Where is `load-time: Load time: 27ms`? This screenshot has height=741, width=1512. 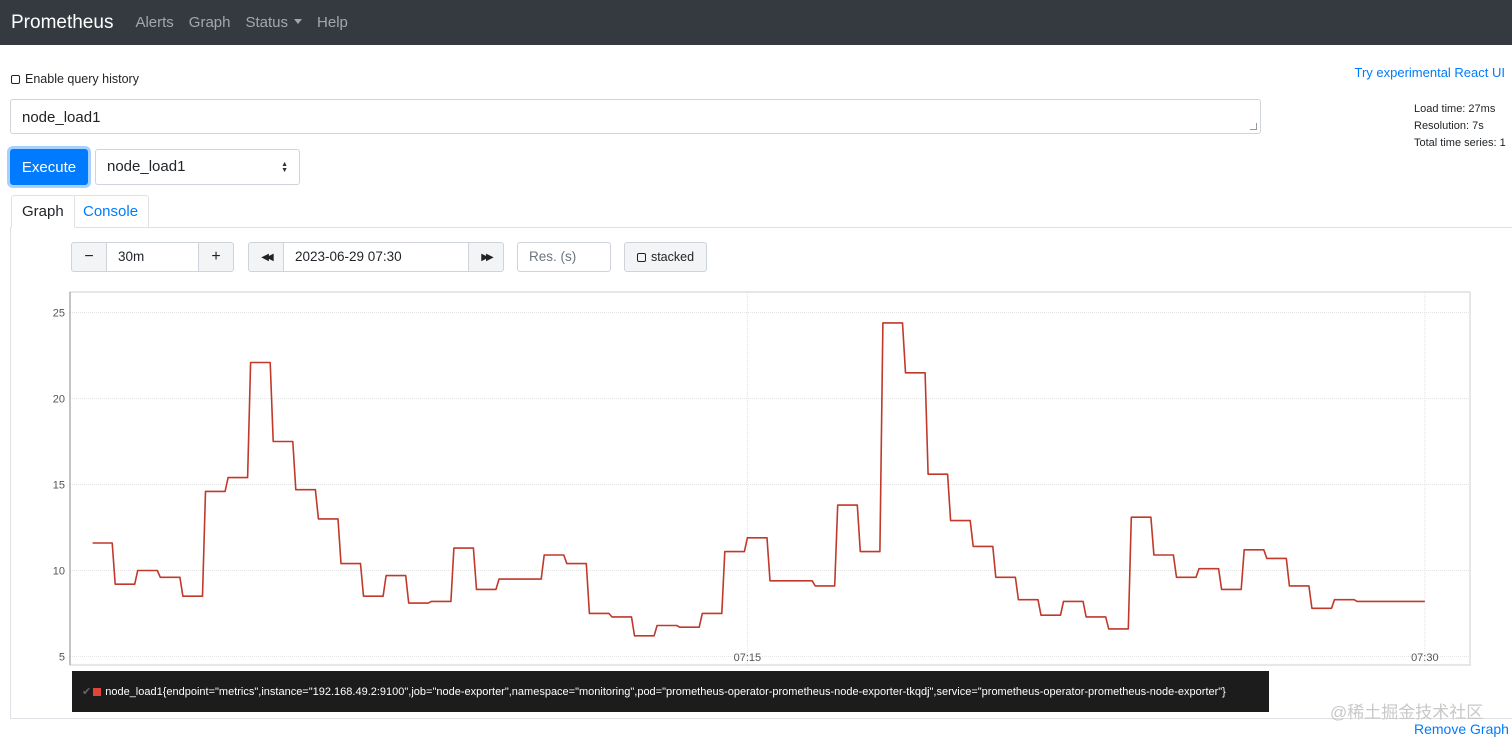 load-time: Load time: 27ms is located at coordinates (1455, 109).